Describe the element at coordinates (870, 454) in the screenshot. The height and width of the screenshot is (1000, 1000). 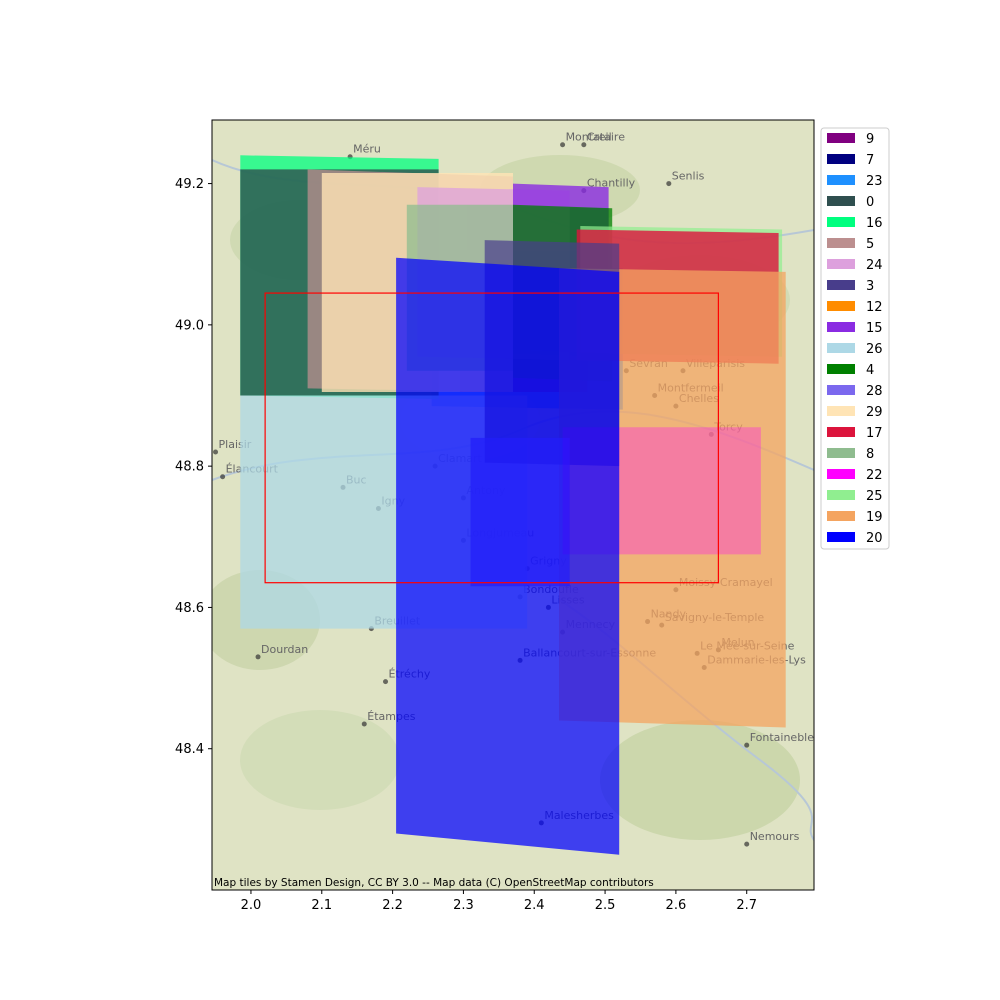
I see `legend-label-8: 8` at that location.